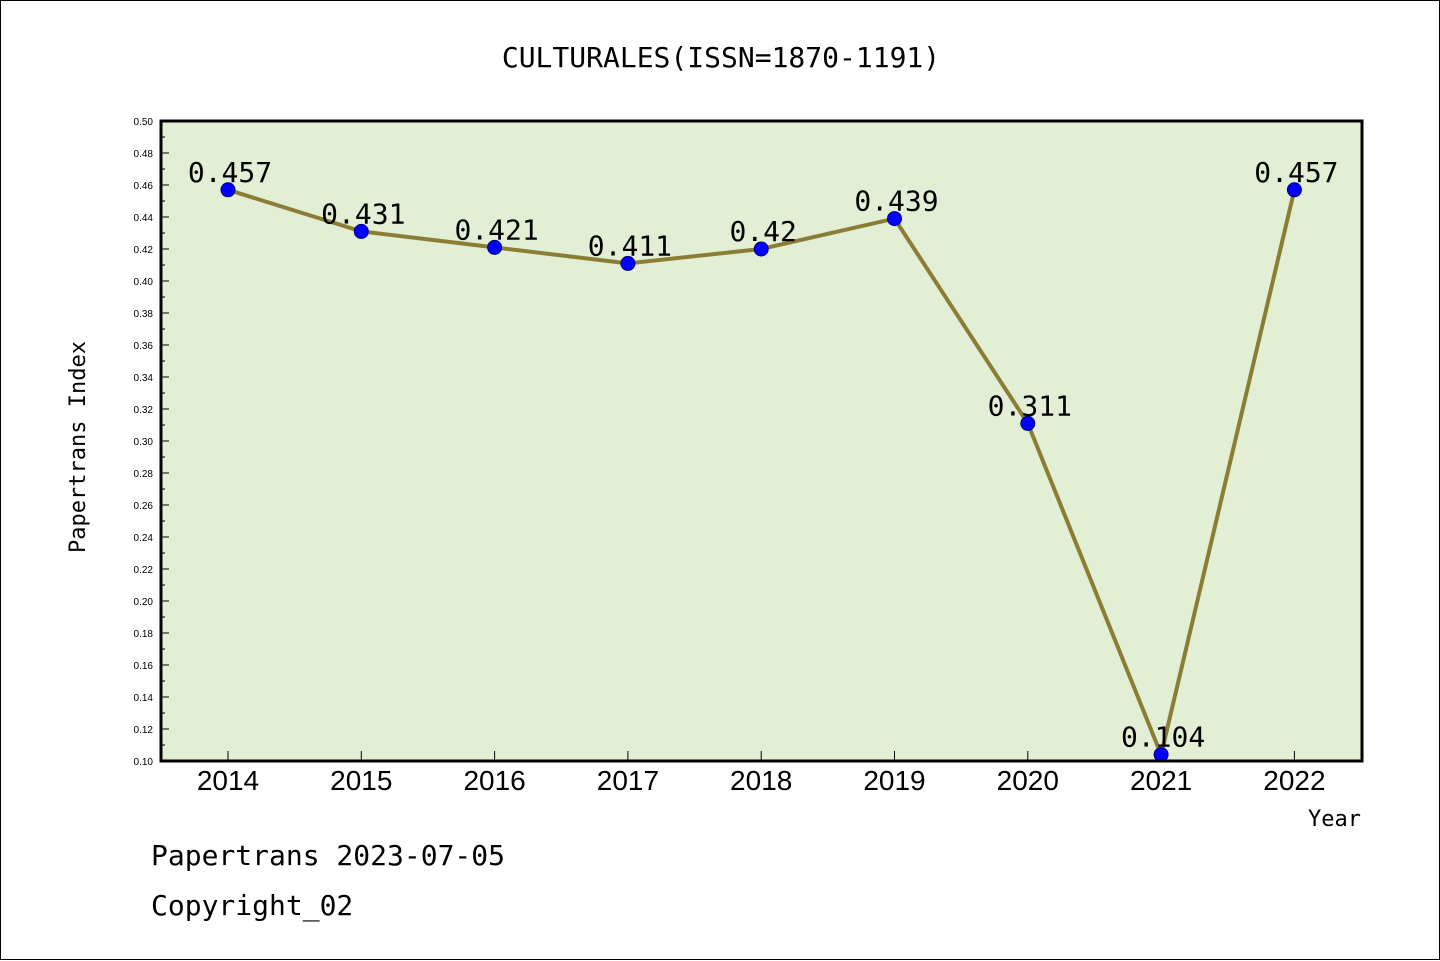 The width and height of the screenshot is (1440, 961). Describe the element at coordinates (144, 762) in the screenshot. I see `y-tick-label: 0.10` at that location.